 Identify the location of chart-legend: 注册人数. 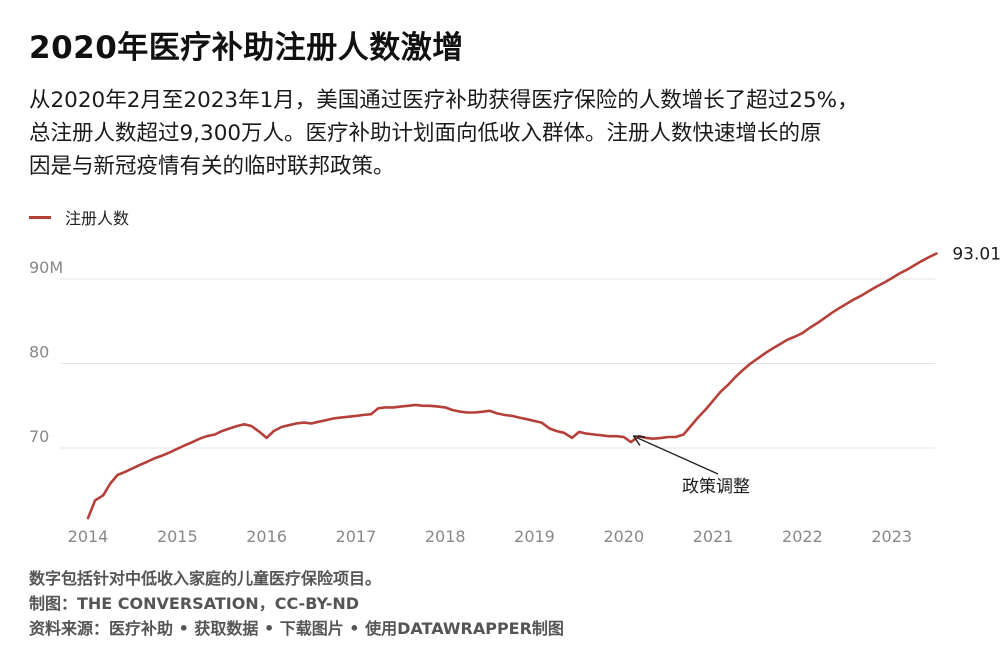
(79, 217).